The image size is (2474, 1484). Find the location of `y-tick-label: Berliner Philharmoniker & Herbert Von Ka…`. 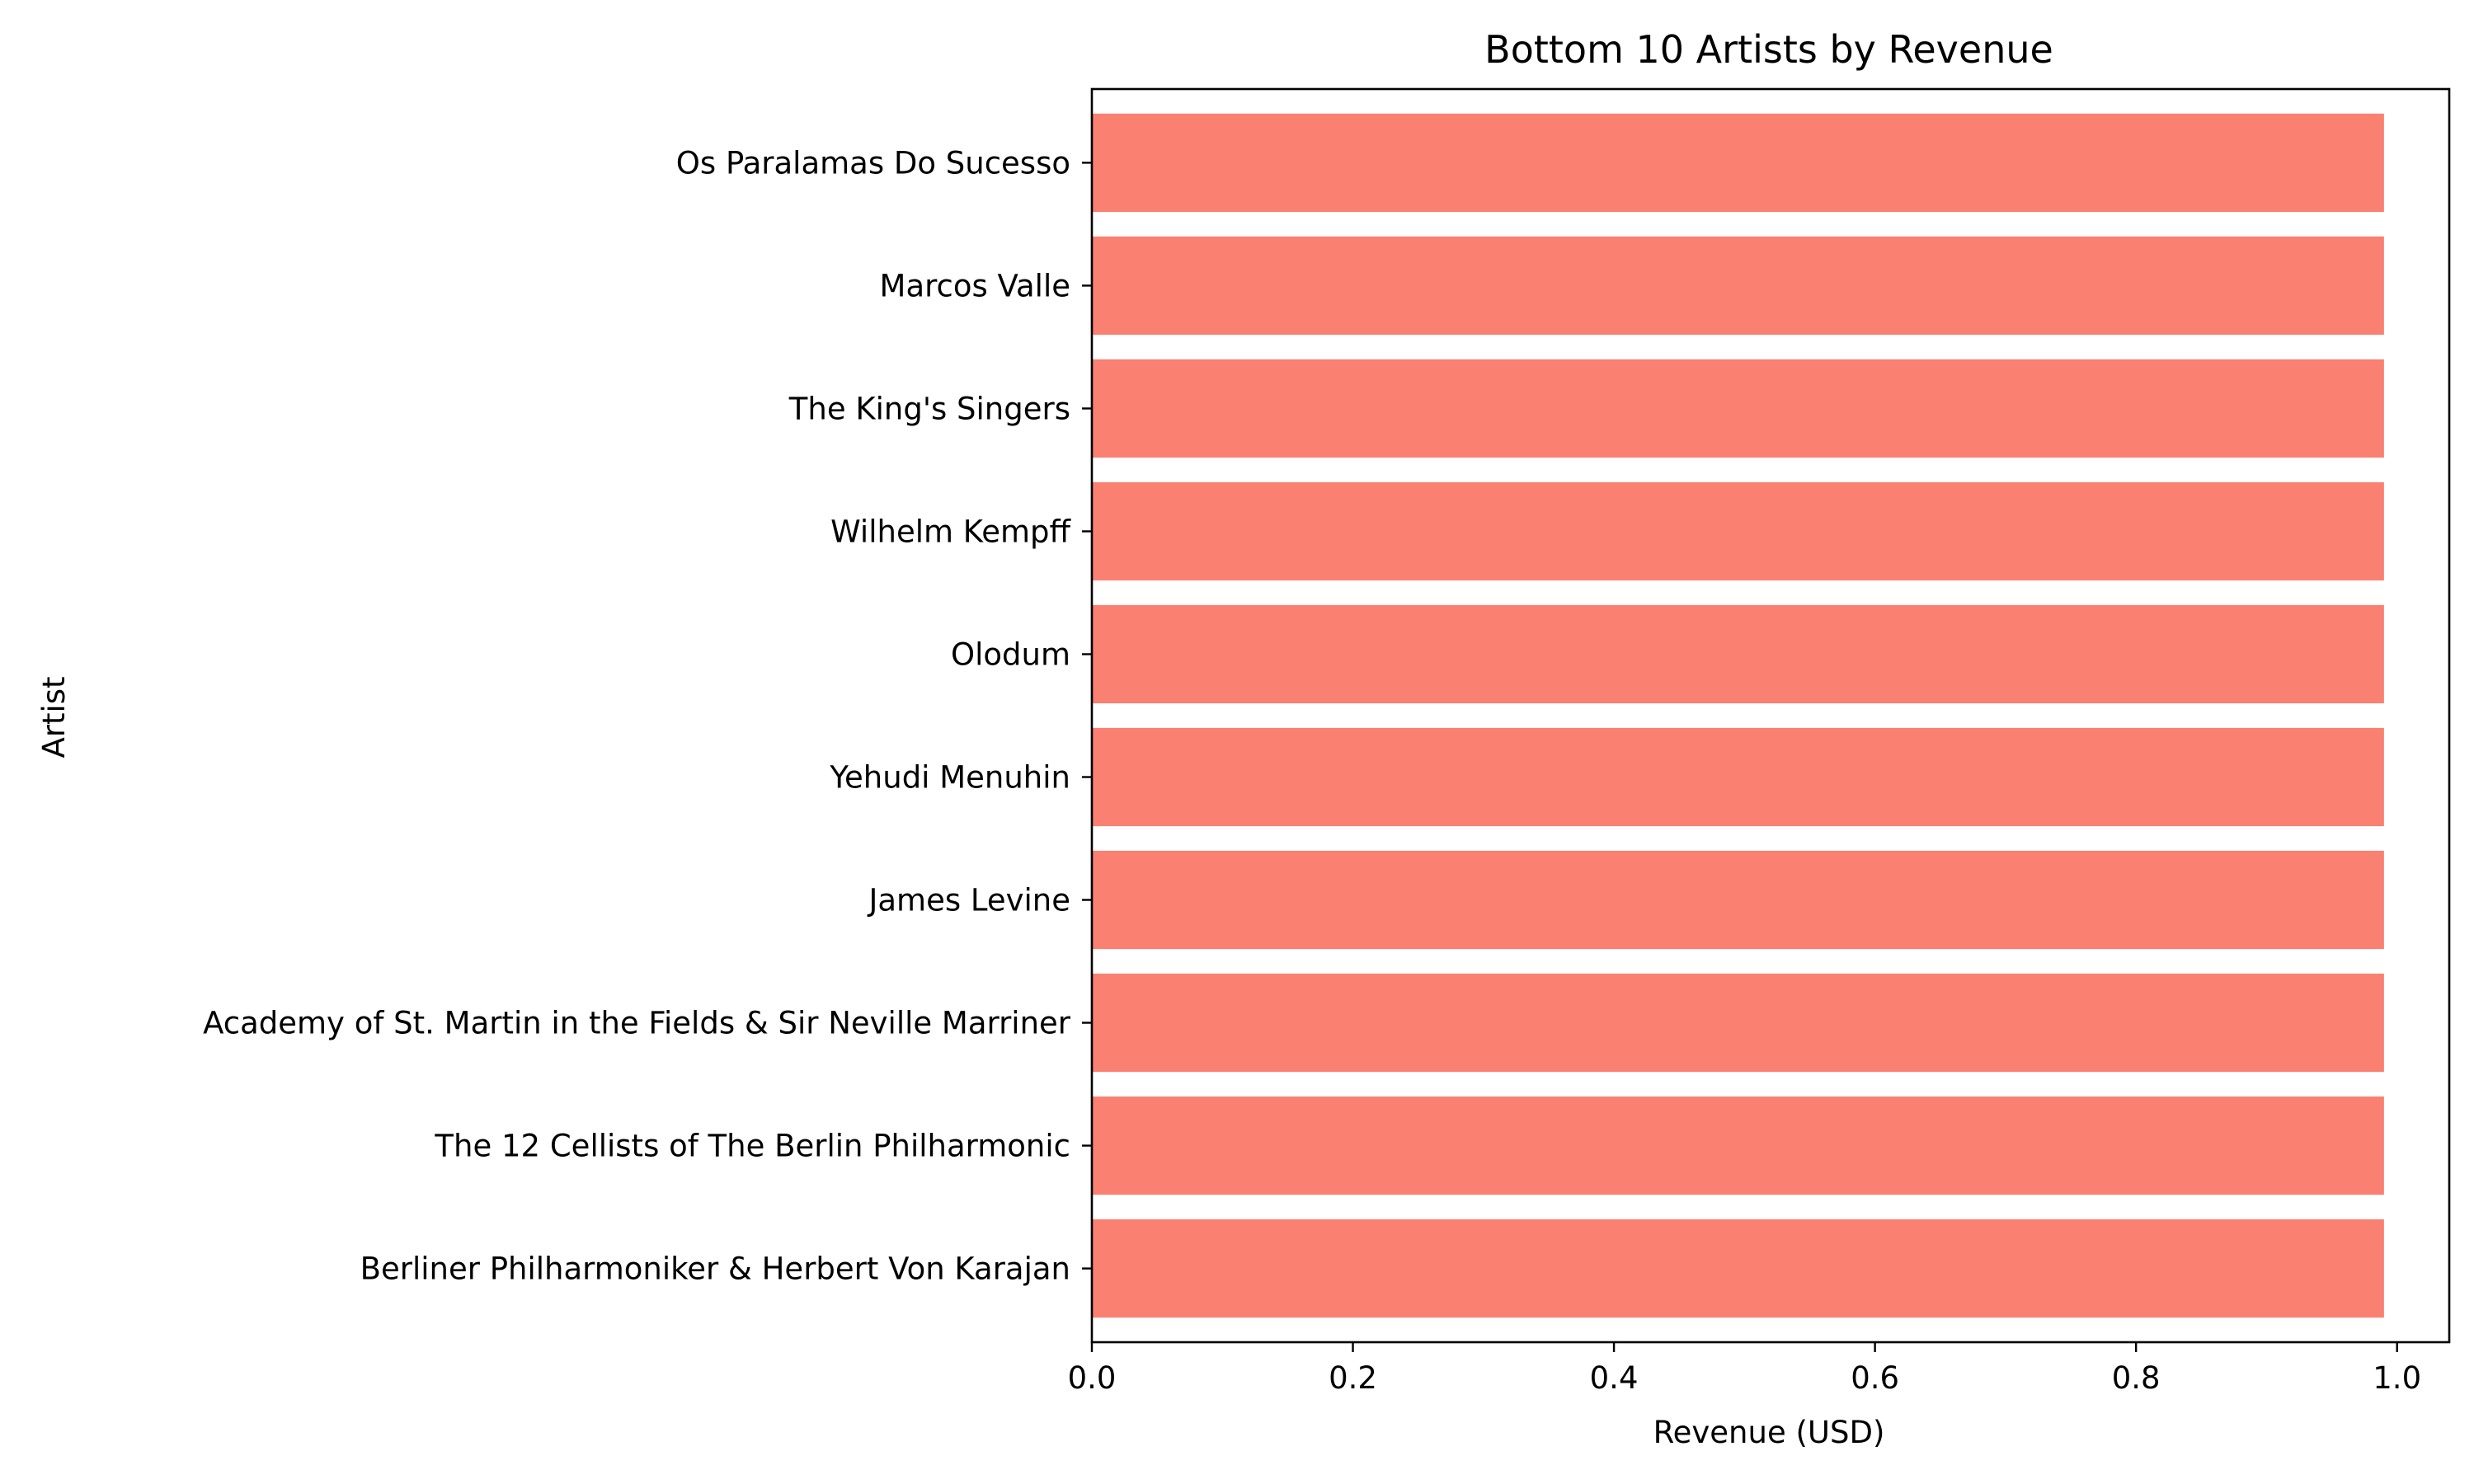

y-tick-label: Berliner Philharmoniker & Herbert Von Ka… is located at coordinates (715, 1269).